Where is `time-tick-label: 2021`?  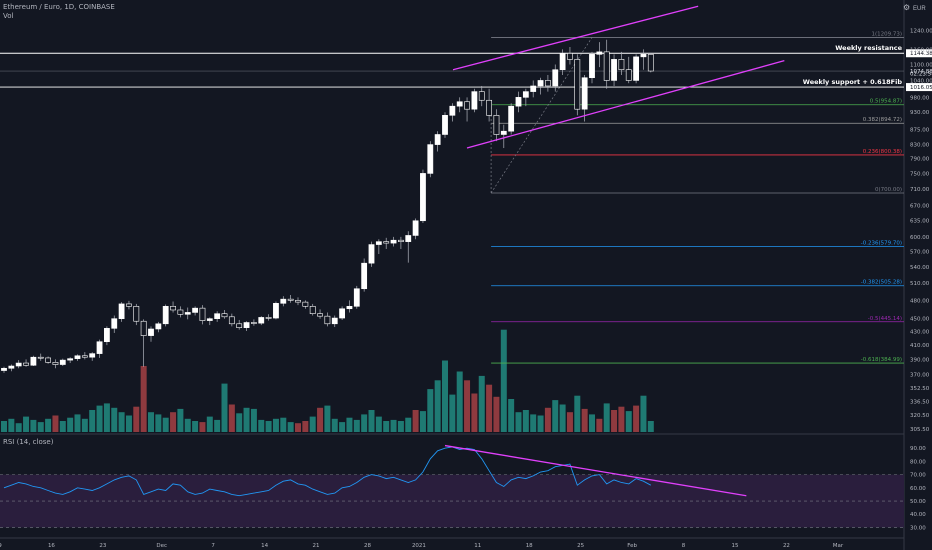
time-tick-label: 2021 is located at coordinates (419, 546).